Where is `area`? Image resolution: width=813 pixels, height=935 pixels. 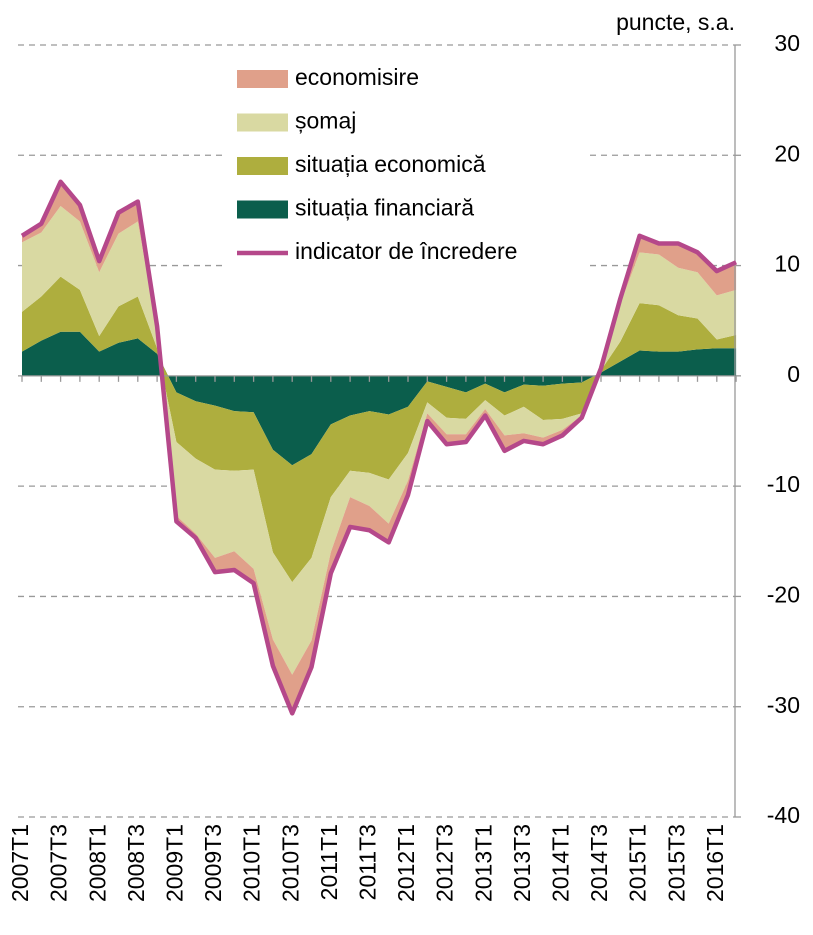 area is located at coordinates (379, 398).